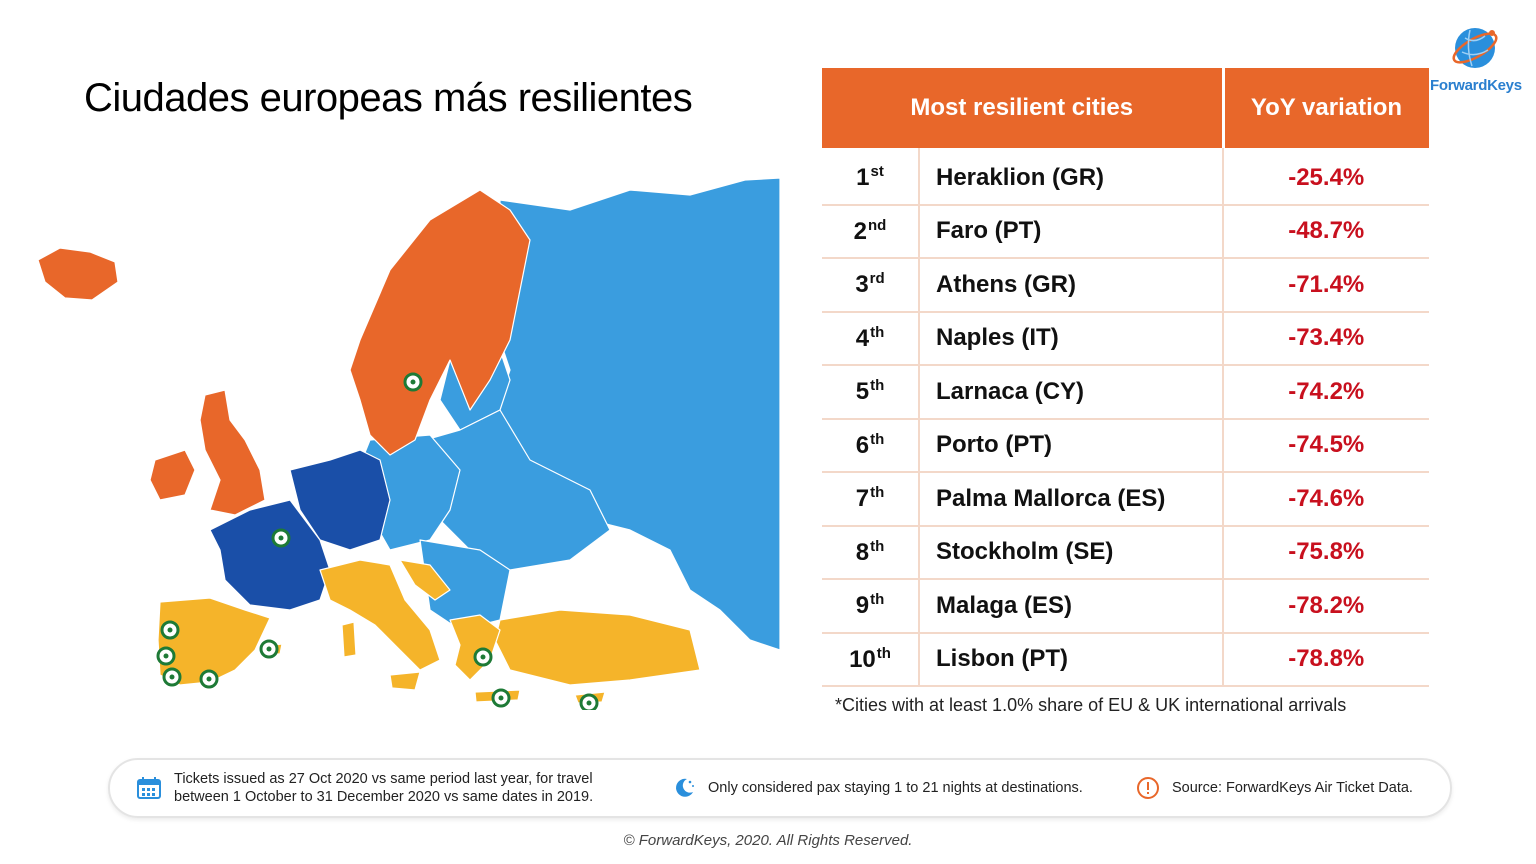 This screenshot has height=864, width=1536. I want to click on city-cell: Porto (PT), so click(1071, 445).